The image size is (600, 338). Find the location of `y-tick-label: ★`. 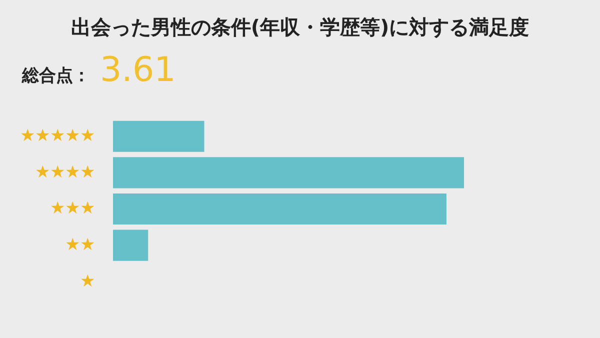

y-tick-label: ★ is located at coordinates (87, 280).